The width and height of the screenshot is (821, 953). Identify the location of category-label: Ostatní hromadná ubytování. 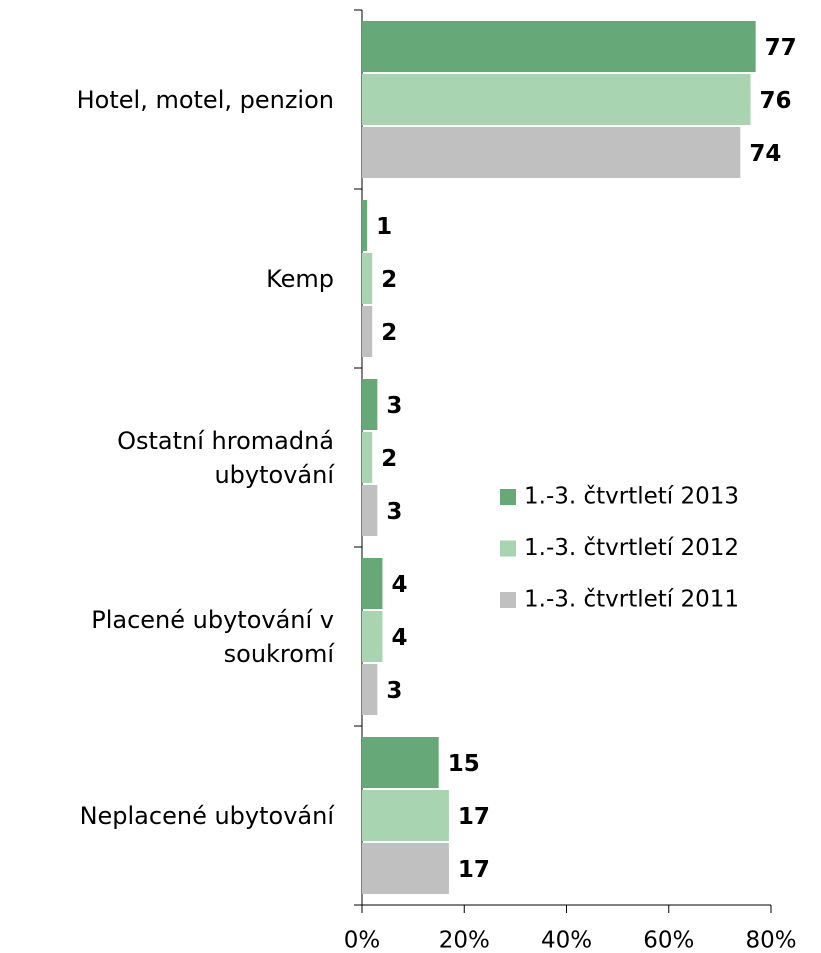
(225, 457).